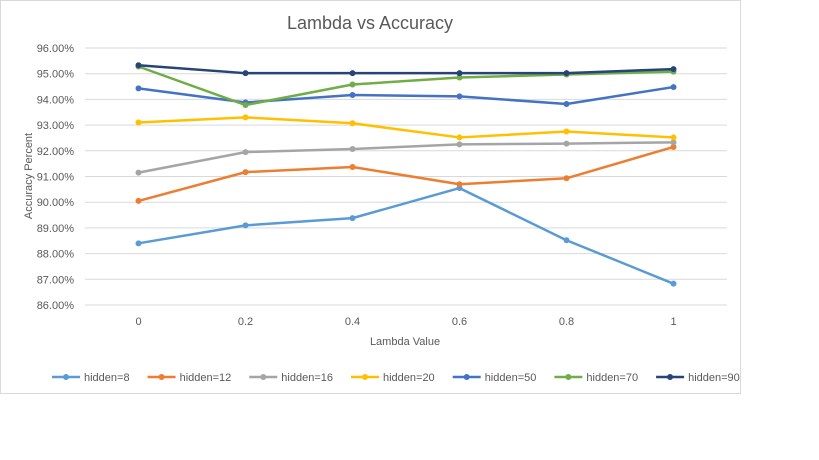 The width and height of the screenshot is (819, 460). I want to click on y-tick-label: 90.00%, so click(56, 203).